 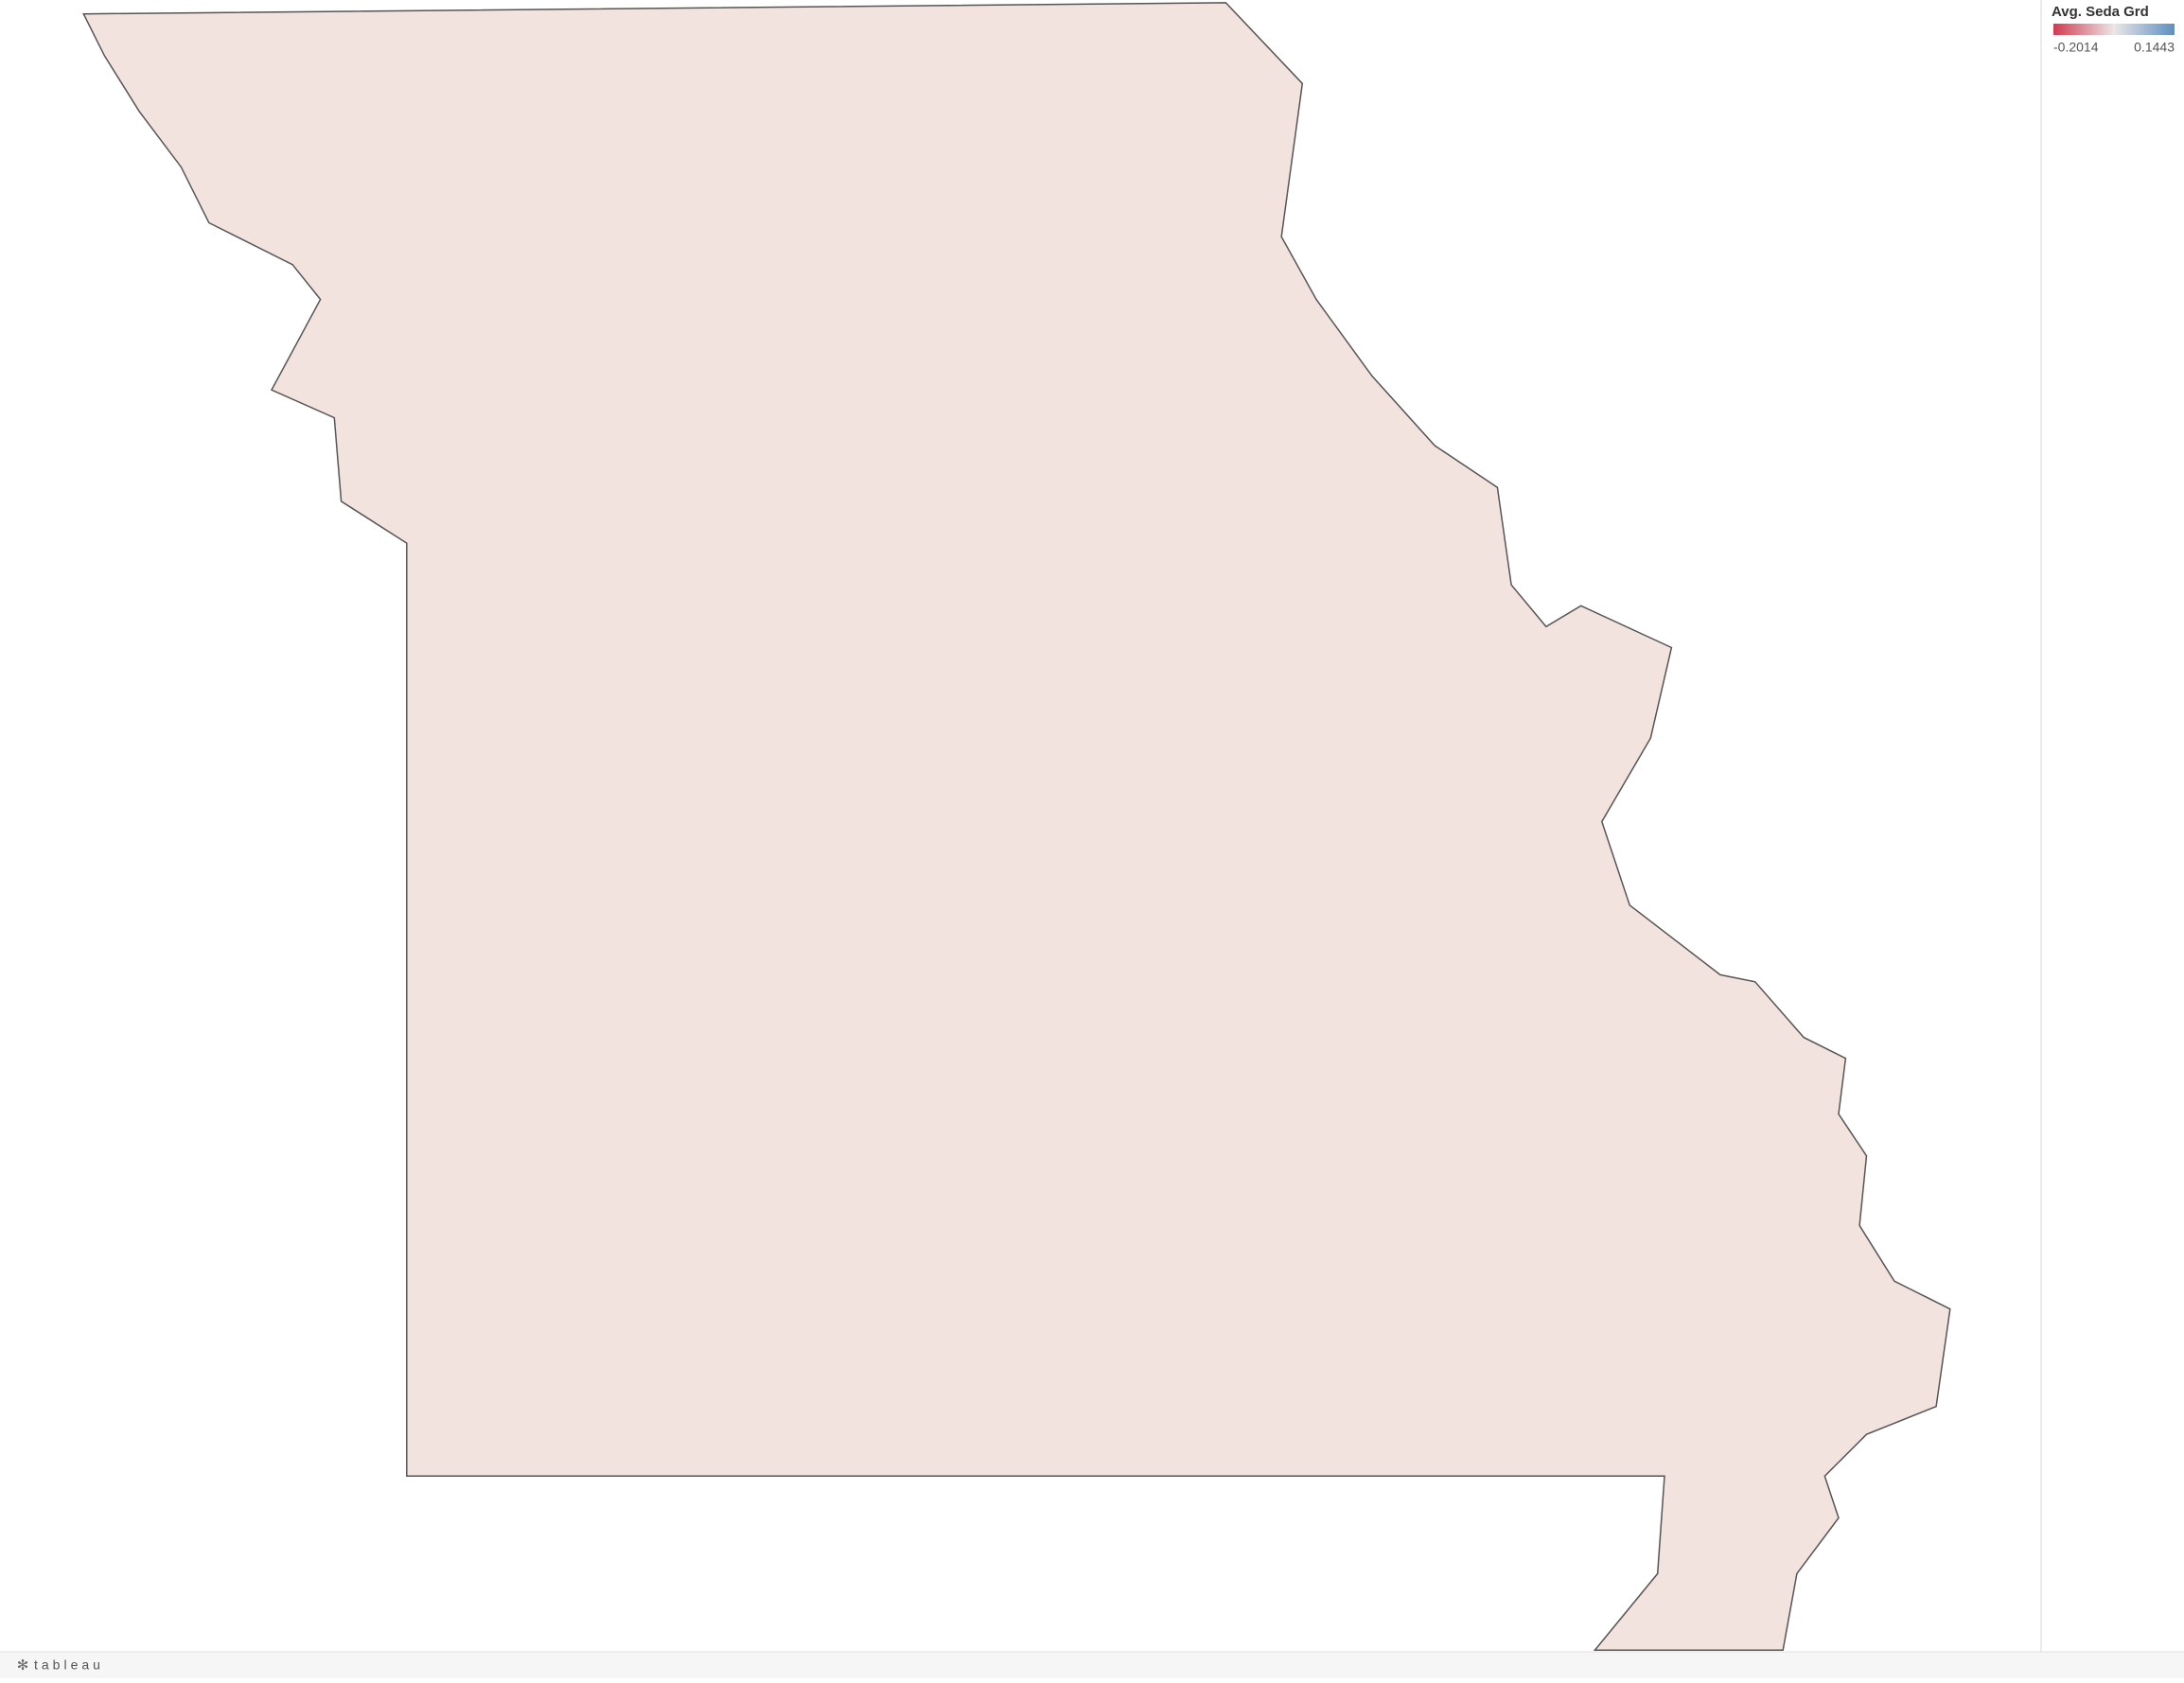 I want to click on legend-max: 0.1443, so click(x=2154, y=47).